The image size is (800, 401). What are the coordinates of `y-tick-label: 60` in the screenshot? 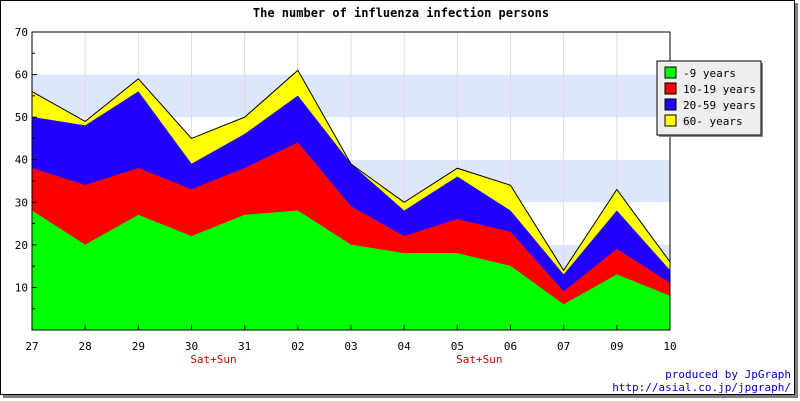 It's located at (21, 75).